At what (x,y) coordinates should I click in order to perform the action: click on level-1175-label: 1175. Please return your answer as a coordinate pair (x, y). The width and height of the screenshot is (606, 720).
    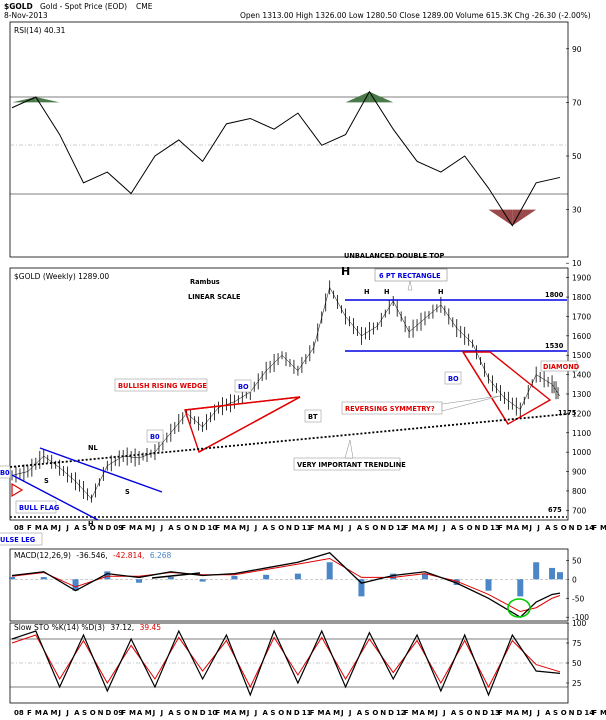
    Looking at the image, I should click on (567, 413).